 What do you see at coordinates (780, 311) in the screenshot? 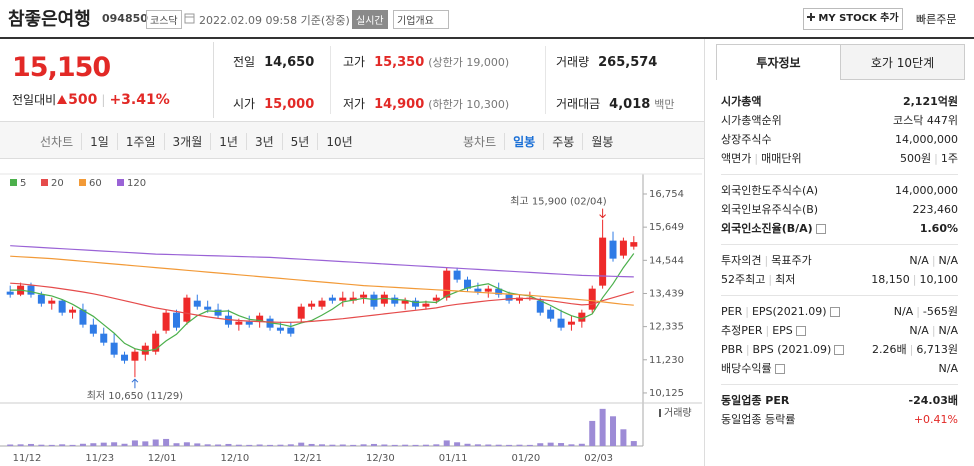
I see `info-label: PER | EPS(2021.09)` at bounding box center [780, 311].